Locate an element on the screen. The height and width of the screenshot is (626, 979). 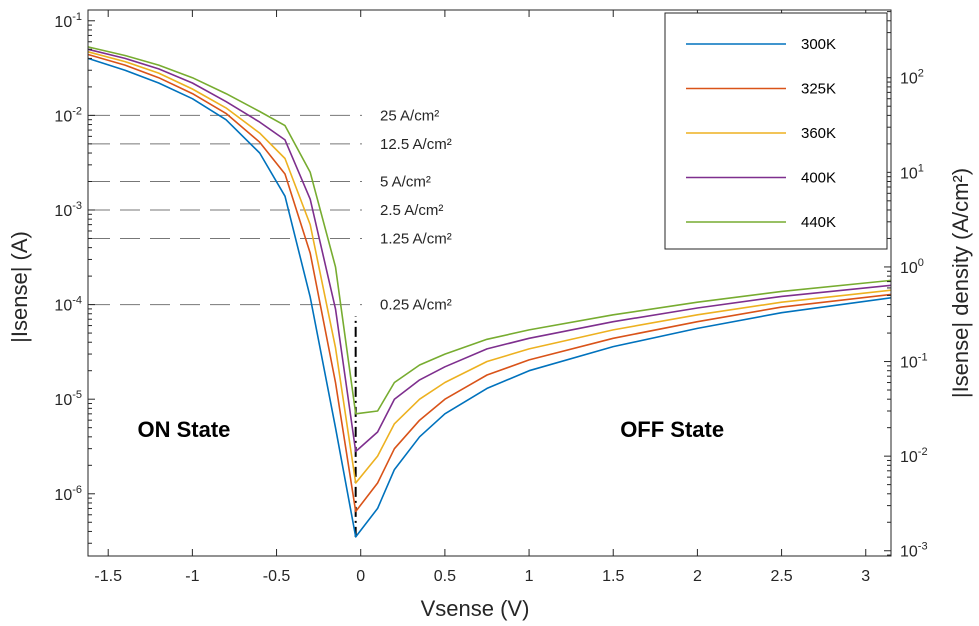
current-density-label: 2.5 A/cm² is located at coordinates (411, 210).